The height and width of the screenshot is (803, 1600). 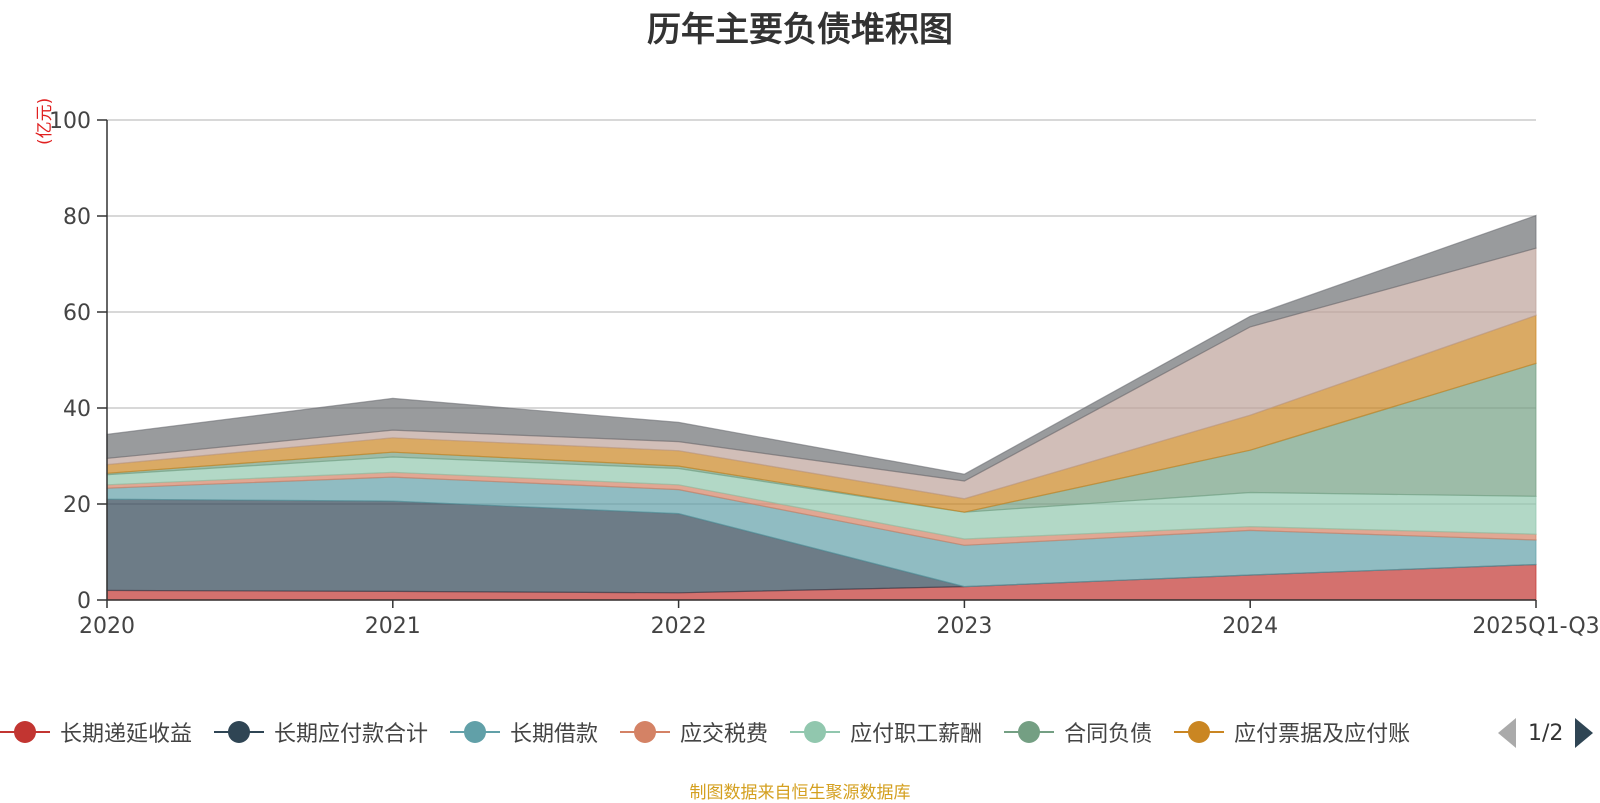 What do you see at coordinates (964, 626) in the screenshot?
I see `x-tick-label: 2023` at bounding box center [964, 626].